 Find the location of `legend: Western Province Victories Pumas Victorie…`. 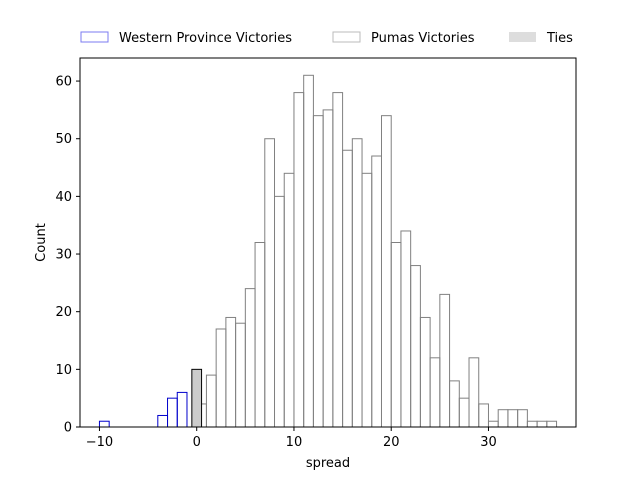

legend: Western Province Victories Pumas Victorie… is located at coordinates (326, 38).